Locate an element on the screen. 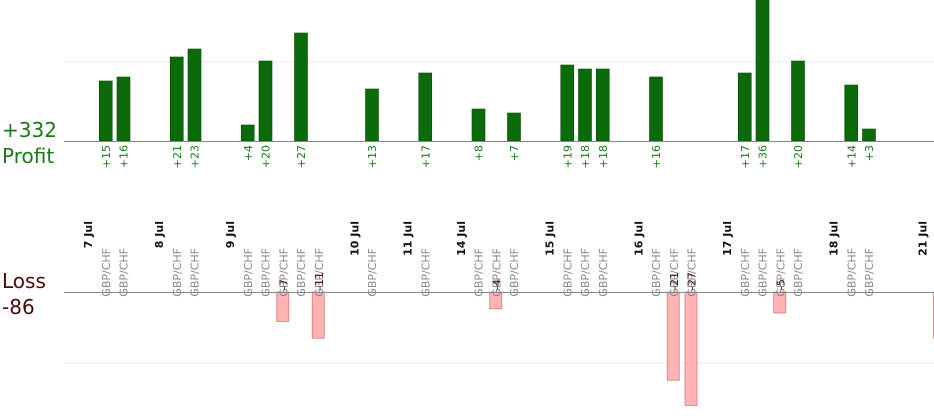 This screenshot has width=934, height=420. profit-value-label: +27 is located at coordinates (301, 156).